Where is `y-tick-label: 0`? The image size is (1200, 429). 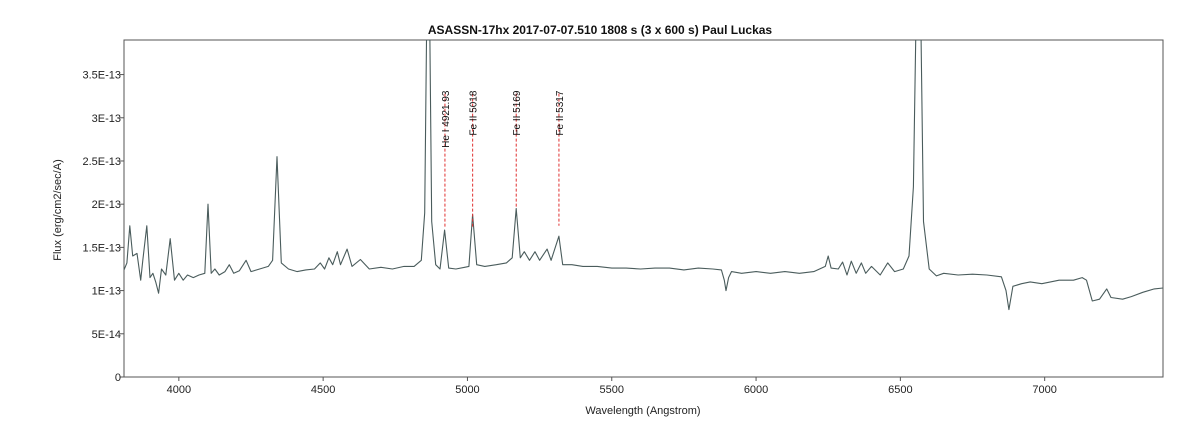
y-tick-label: 0 is located at coordinates (118, 378).